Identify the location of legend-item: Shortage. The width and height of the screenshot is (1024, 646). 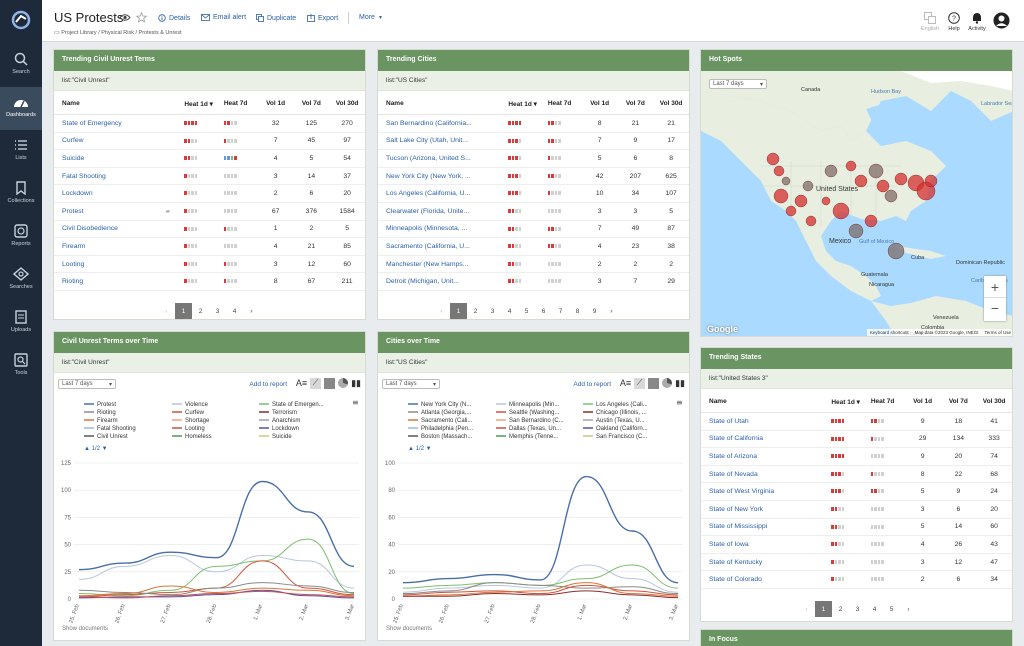
(197, 421).